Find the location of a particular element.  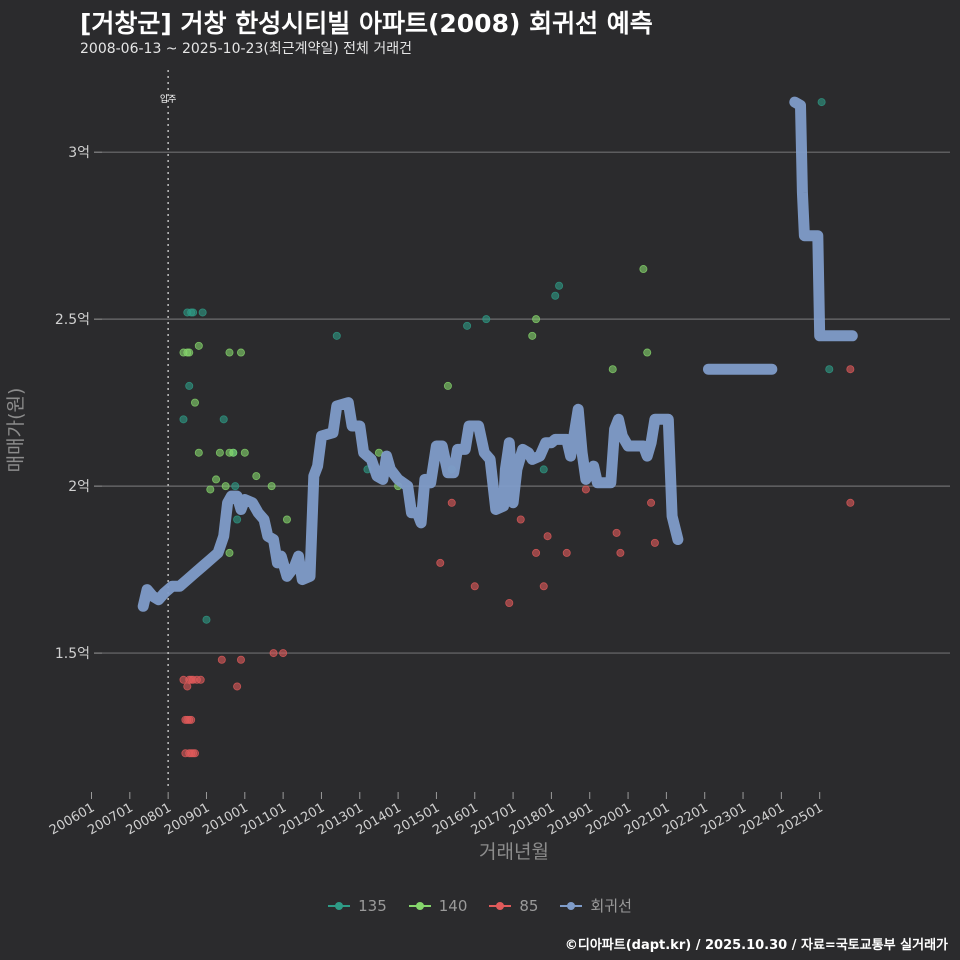

legend-item-135: 135 is located at coordinates (357, 905).